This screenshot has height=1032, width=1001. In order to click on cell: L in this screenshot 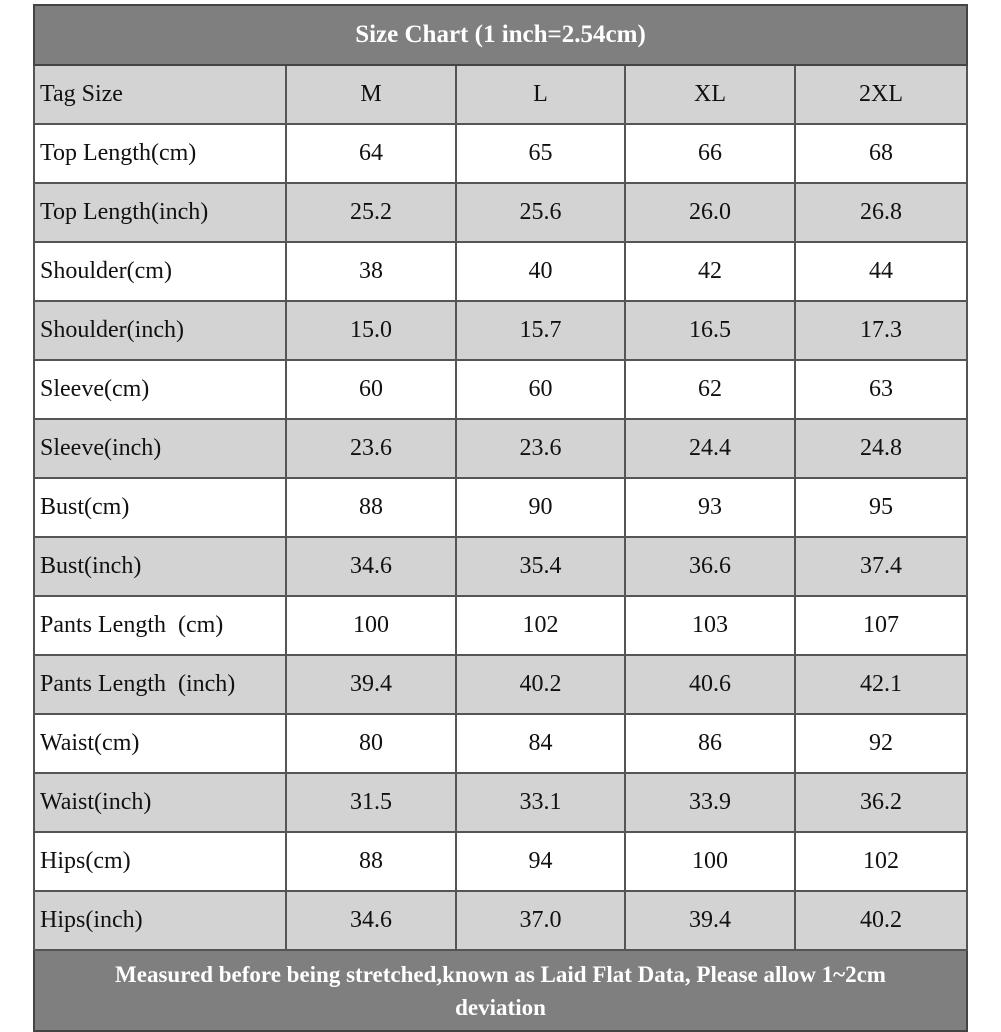, I will do `click(540, 94)`.